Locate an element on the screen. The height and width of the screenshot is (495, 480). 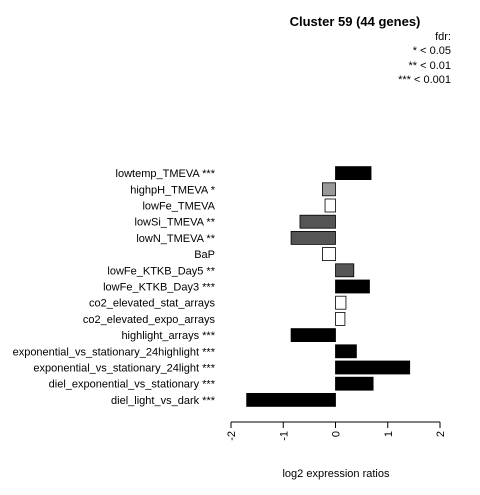
x-tick-label: -2 is located at coordinates (232, 436).